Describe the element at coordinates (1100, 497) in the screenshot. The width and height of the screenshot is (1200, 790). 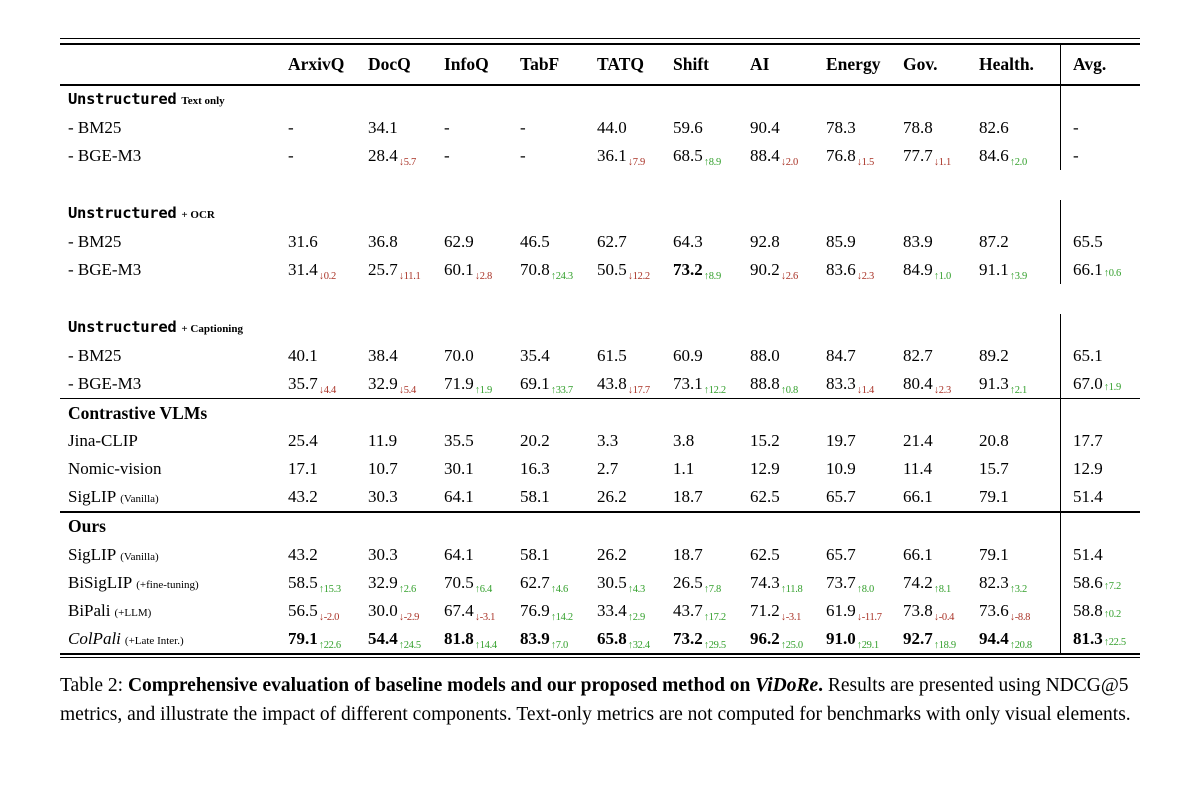
I see `metric-cell: 51.4` at that location.